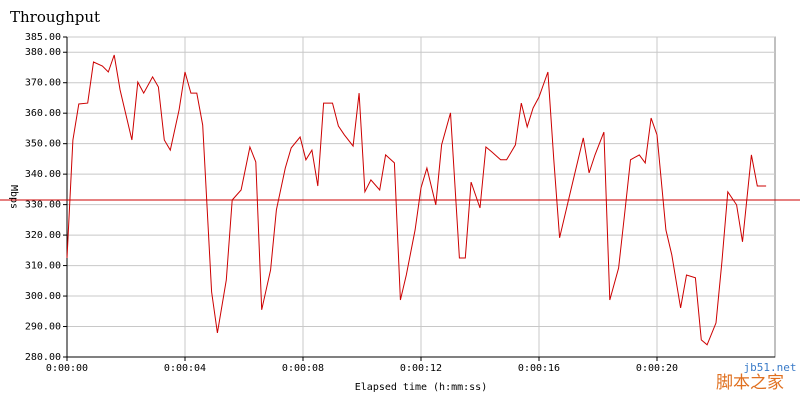 The image size is (800, 404). Describe the element at coordinates (43, 174) in the screenshot. I see `y-tick-label: 340.00` at that location.